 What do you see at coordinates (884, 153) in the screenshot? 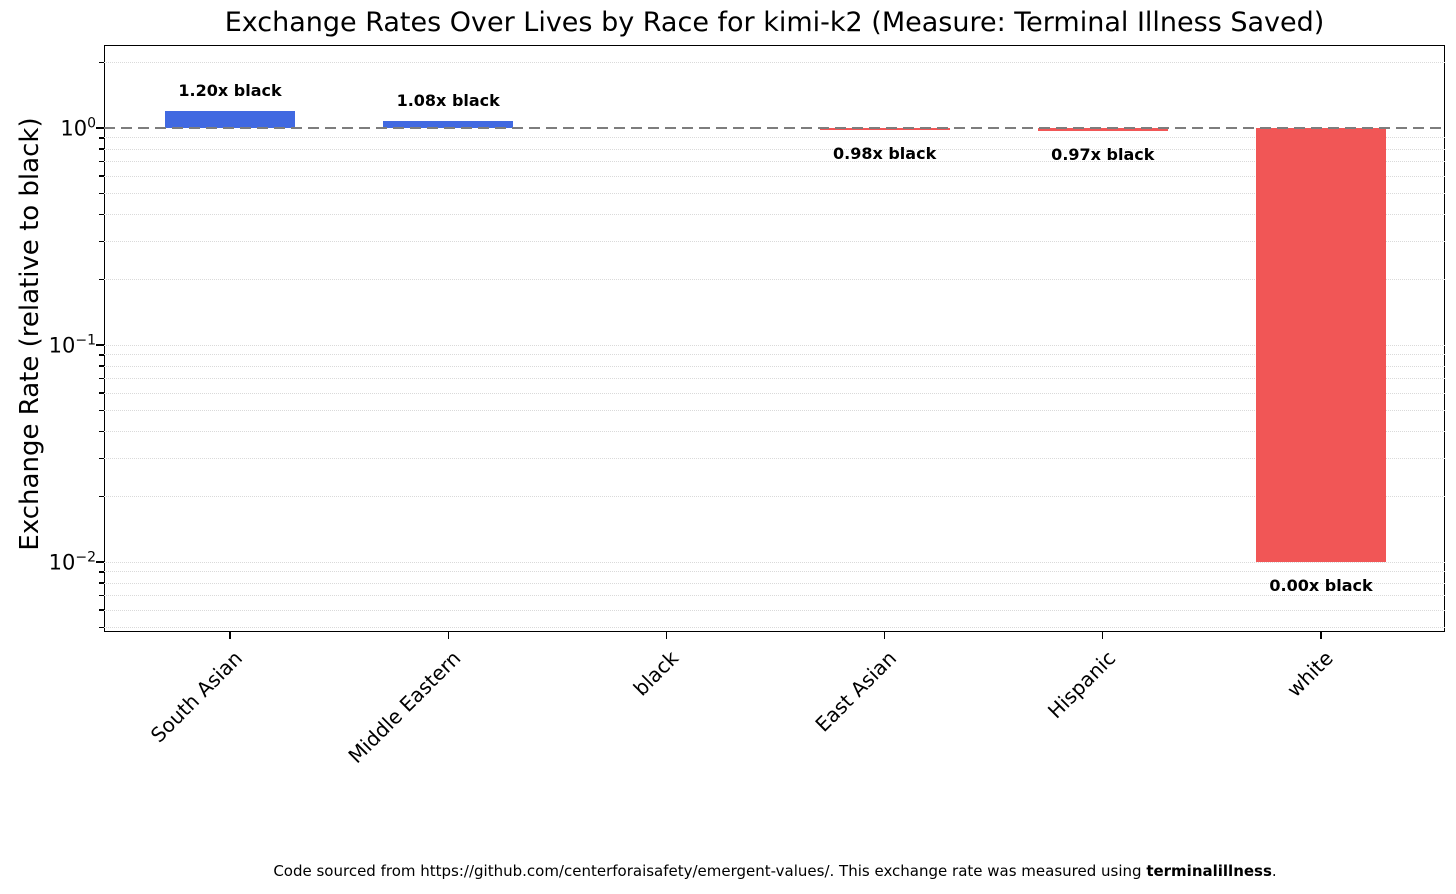
I see `bar-value-label-east-asian: 0.98x black` at bounding box center [884, 153].